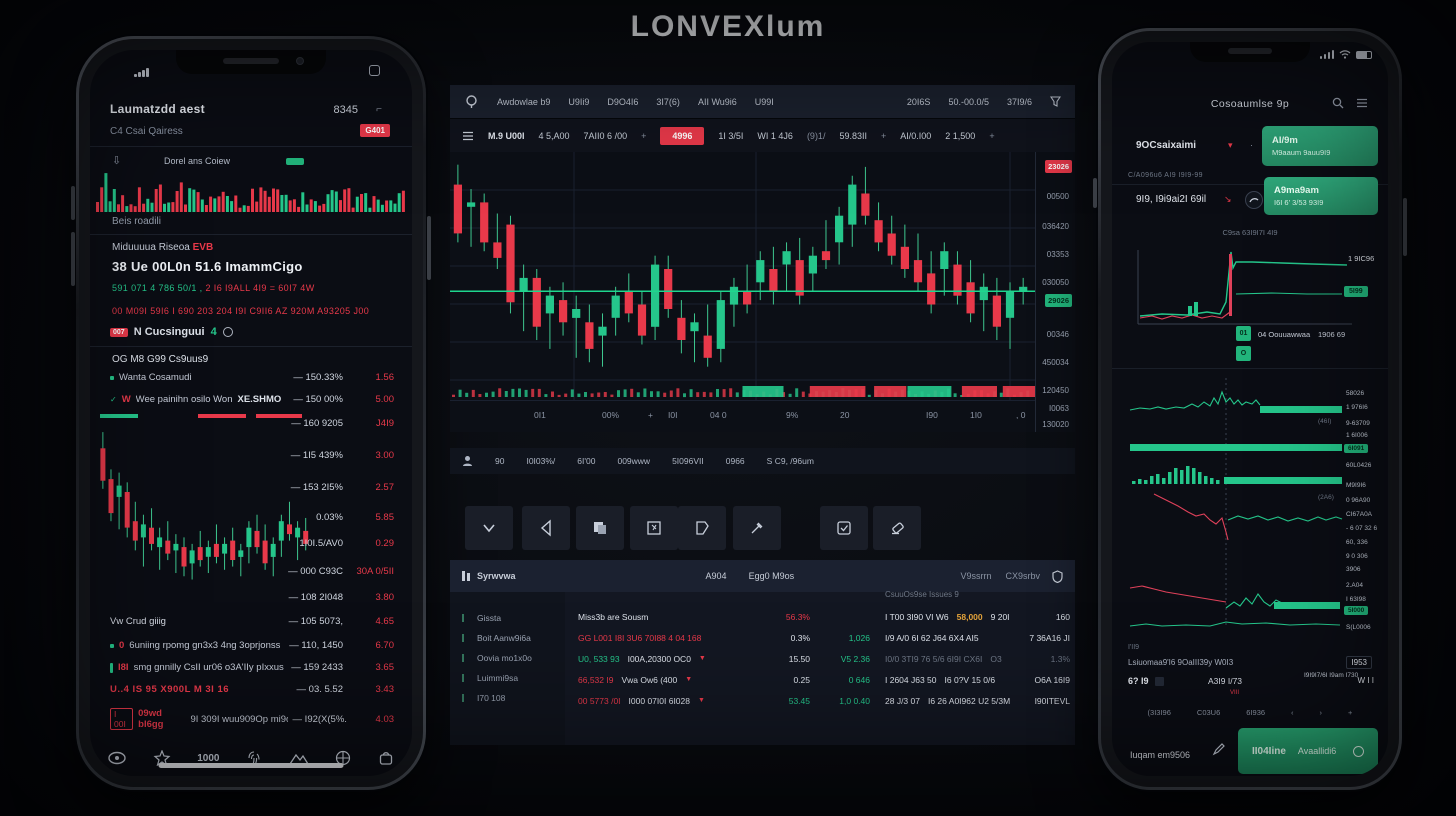  Describe the element at coordinates (213, 332) in the screenshot. I see `position-count: 4` at that location.